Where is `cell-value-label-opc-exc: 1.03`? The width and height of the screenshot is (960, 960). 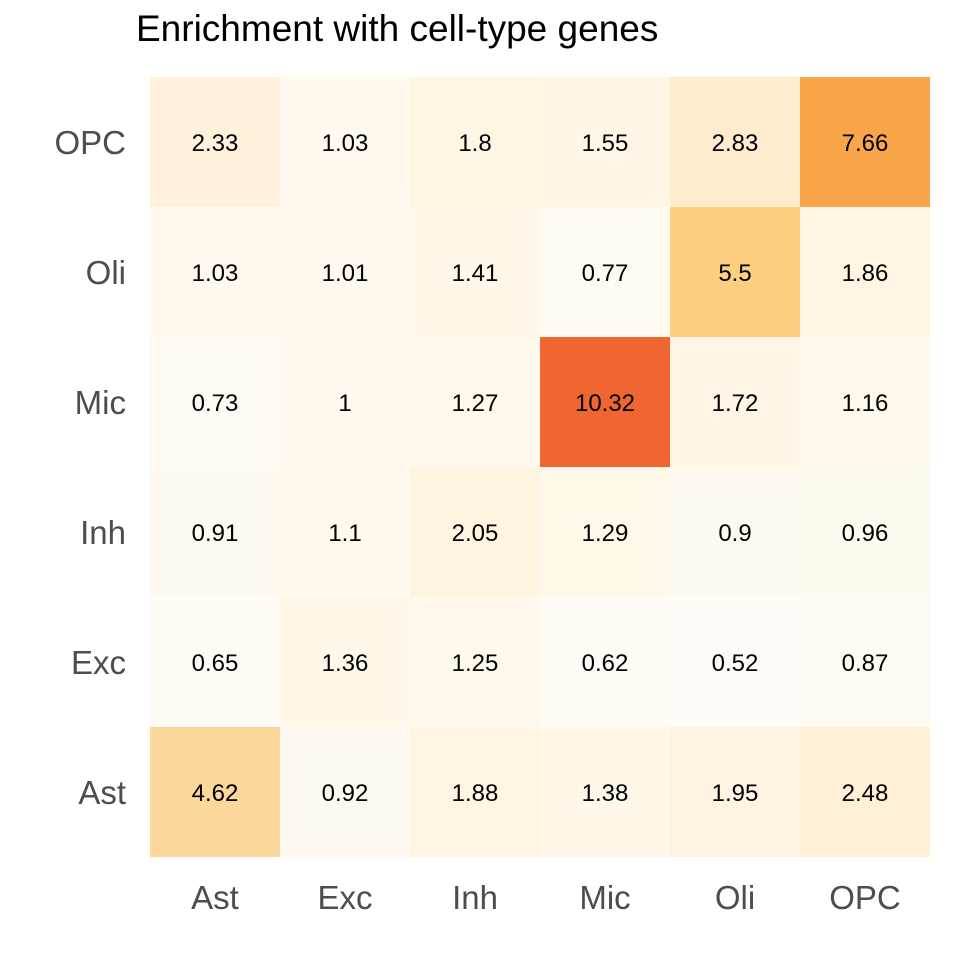 cell-value-label-opc-exc: 1.03 is located at coordinates (345, 143).